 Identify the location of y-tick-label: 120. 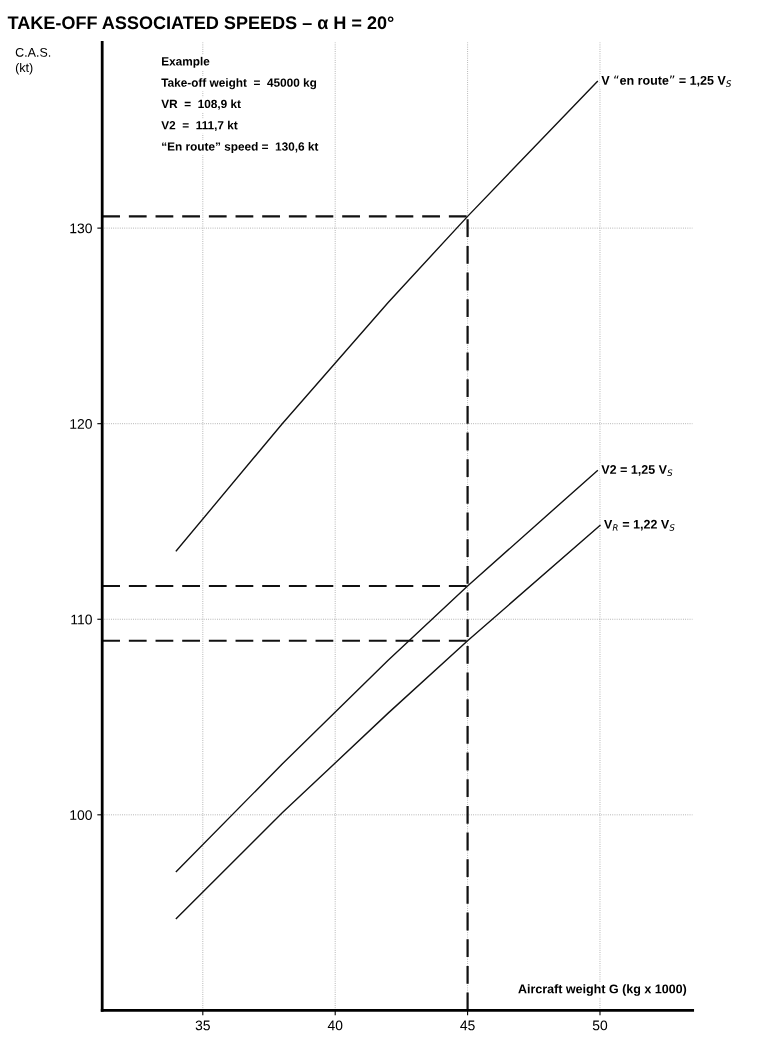
(81, 424).